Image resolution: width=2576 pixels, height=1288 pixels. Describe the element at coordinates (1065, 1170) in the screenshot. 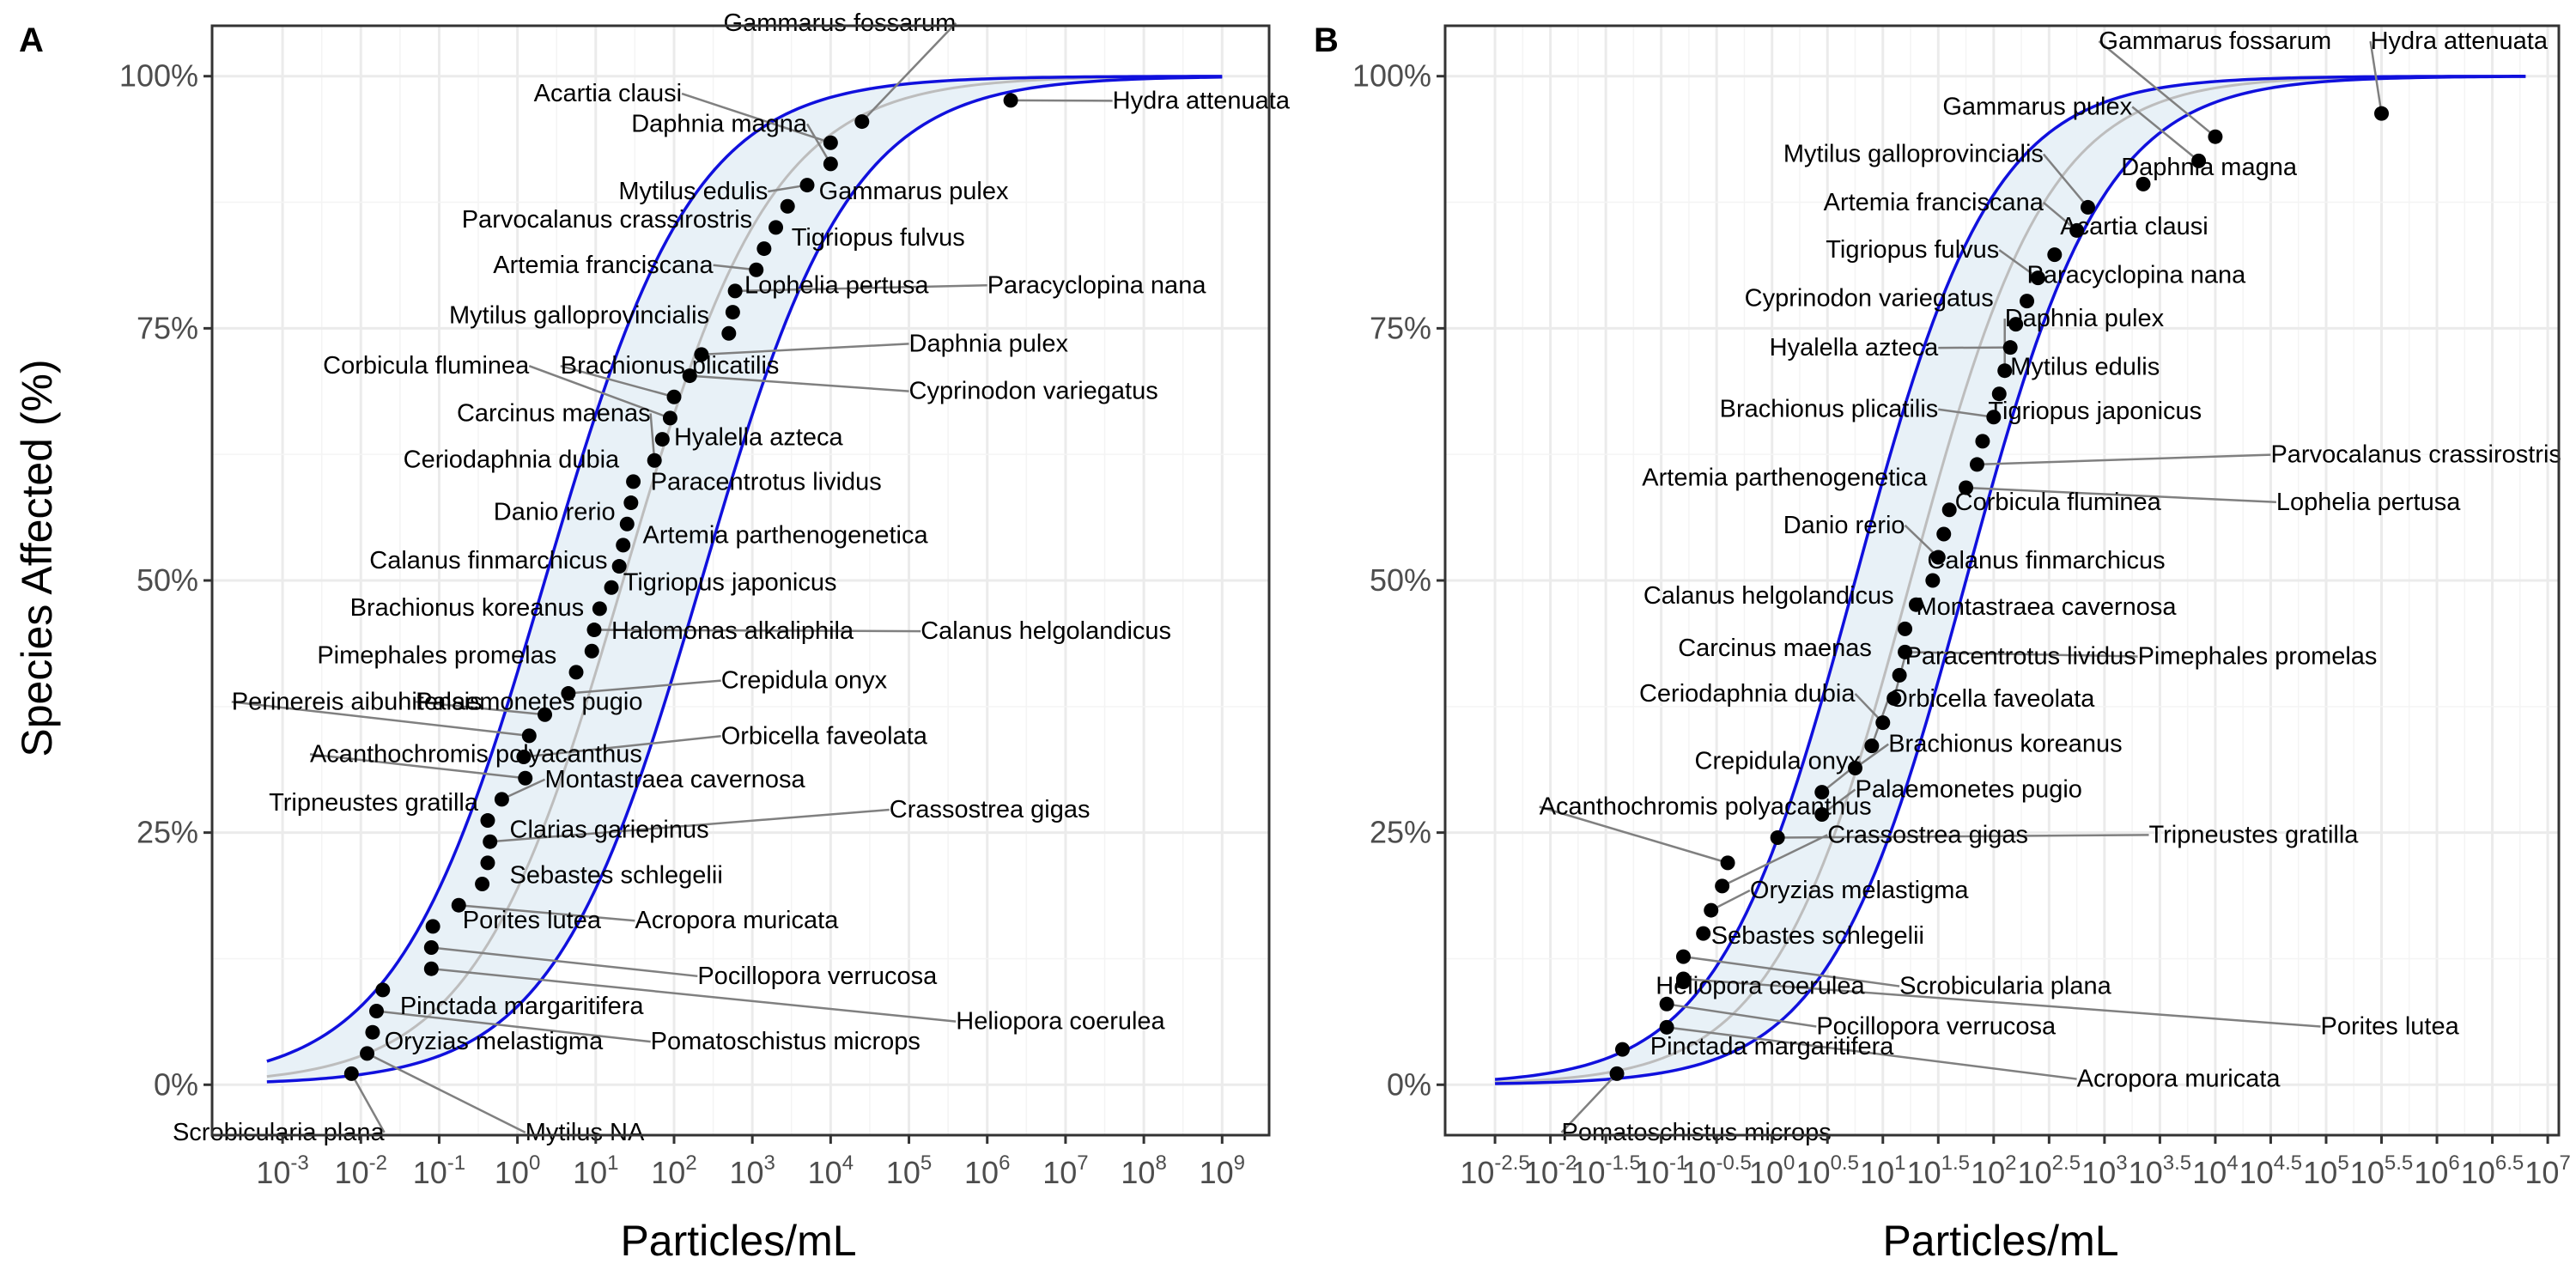

I see `x-tick-label: 10⁷` at that location.